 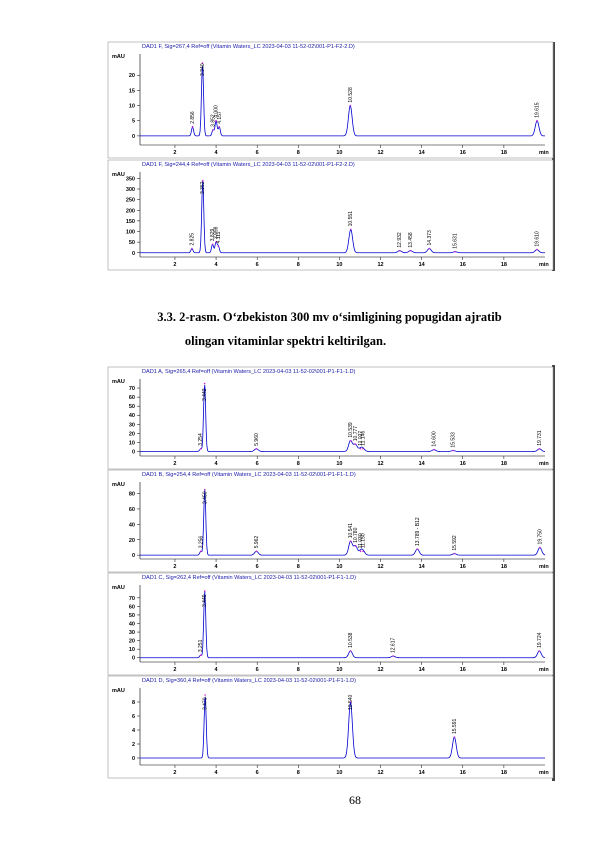 What do you see at coordinates (132, 525) in the screenshot?
I see `y-tick-label: 40` at bounding box center [132, 525].